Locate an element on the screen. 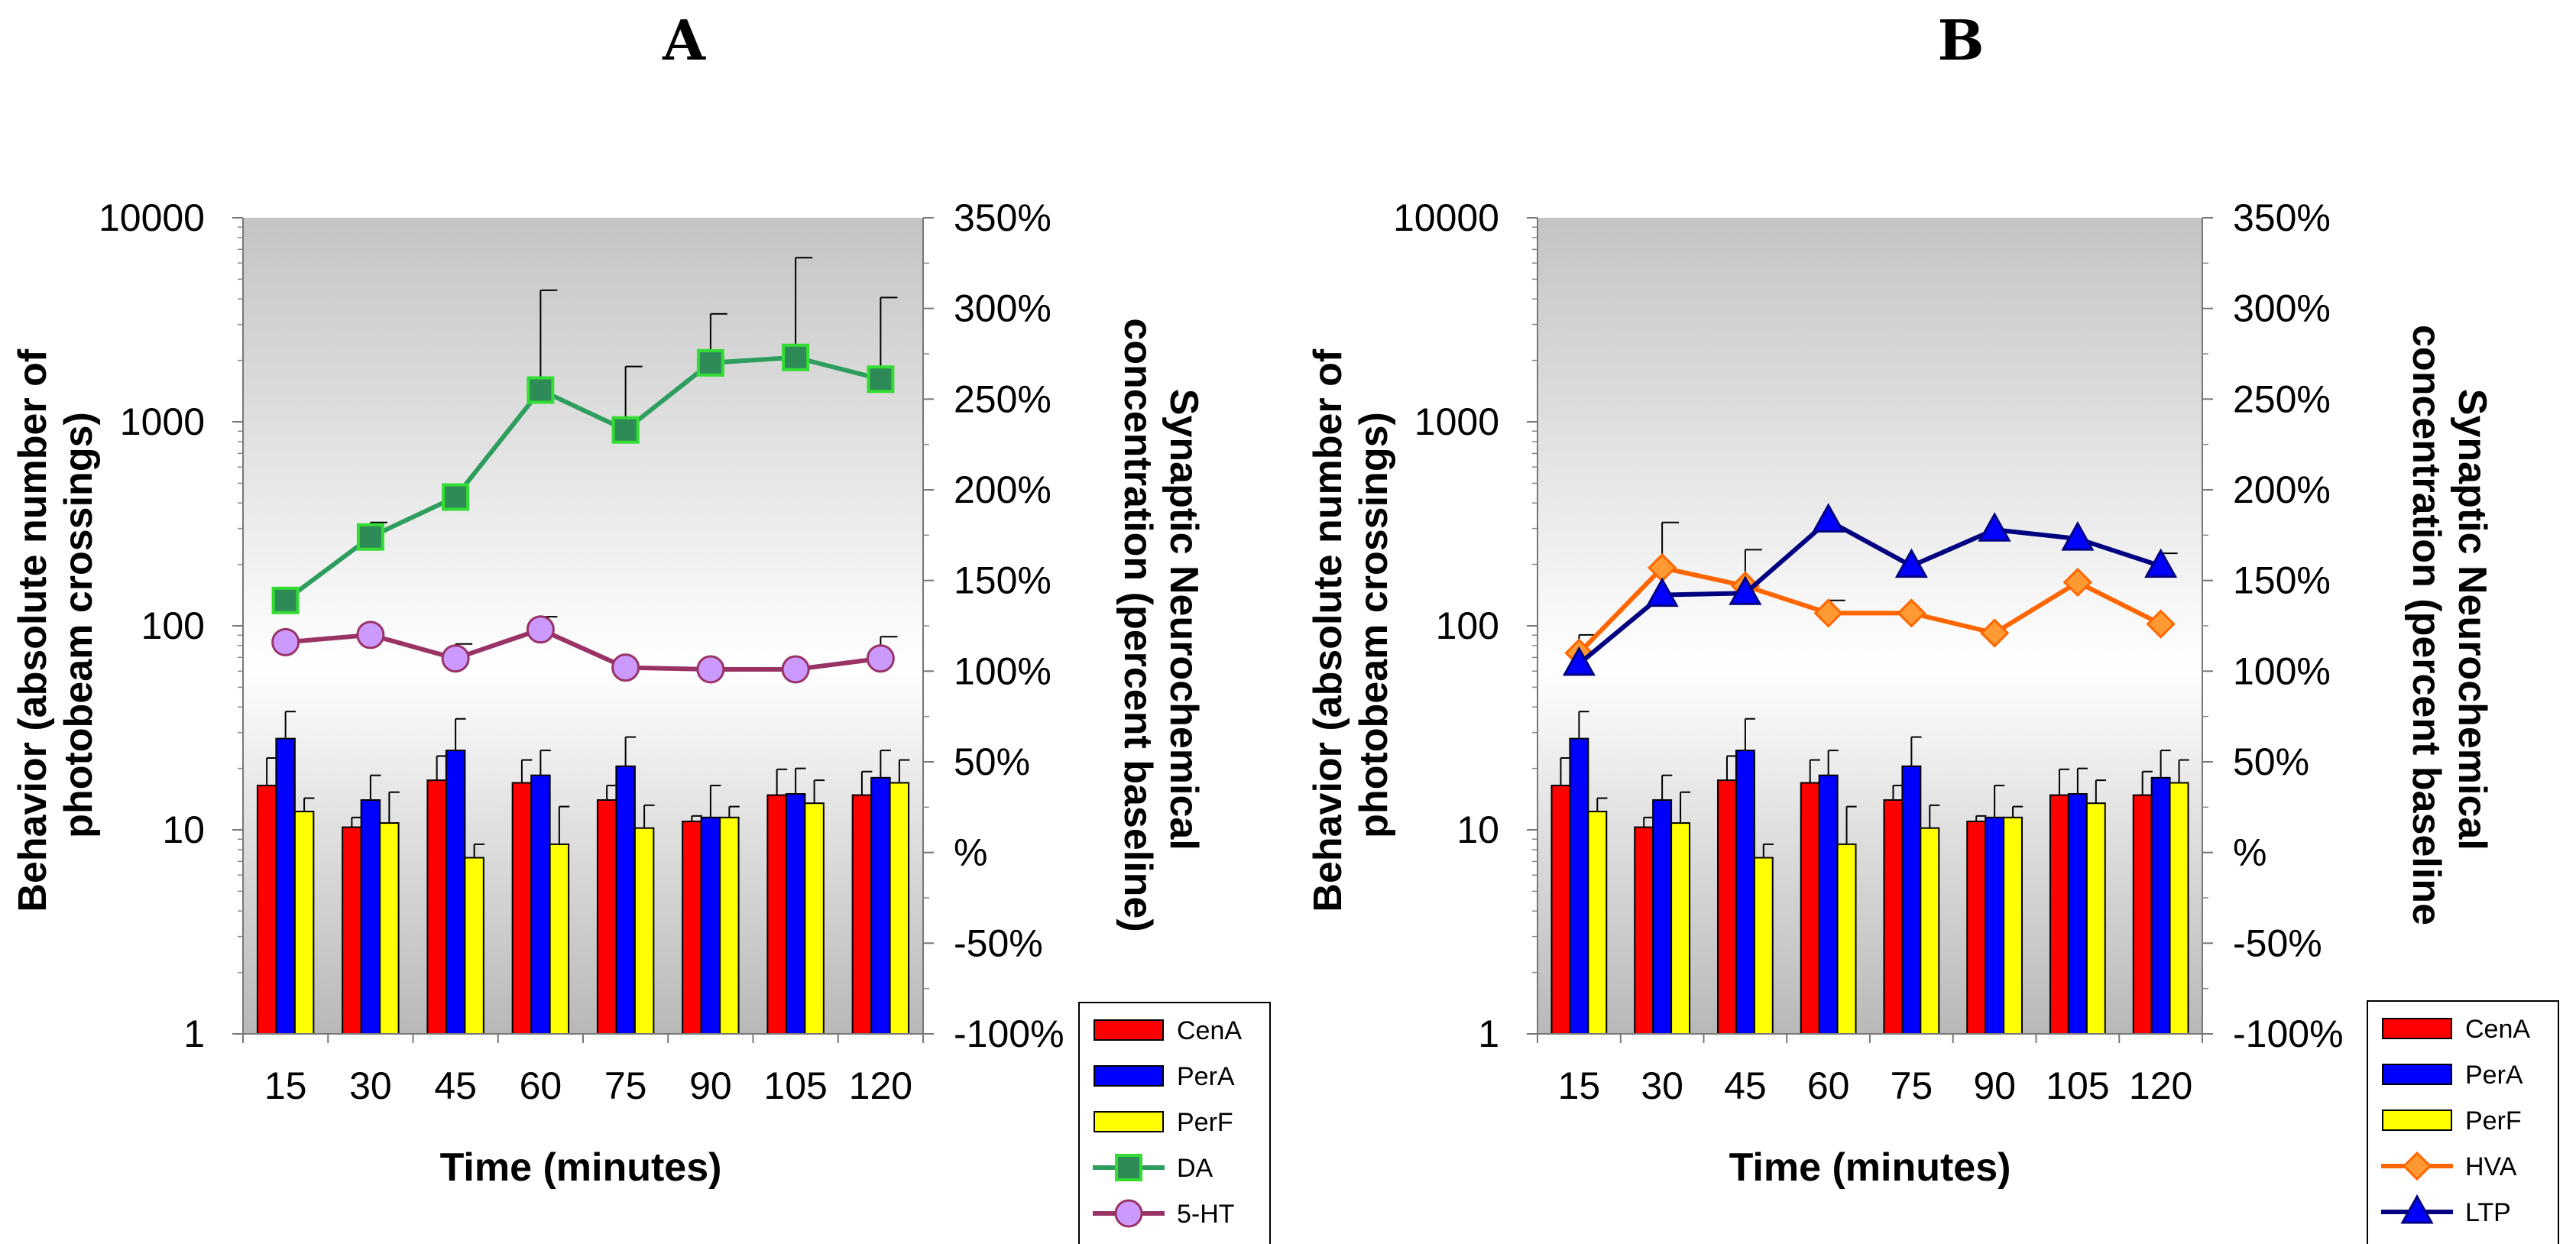 The image size is (2576, 1244). x-axis-title: Time (minutes) is located at coordinates (1870, 1167).